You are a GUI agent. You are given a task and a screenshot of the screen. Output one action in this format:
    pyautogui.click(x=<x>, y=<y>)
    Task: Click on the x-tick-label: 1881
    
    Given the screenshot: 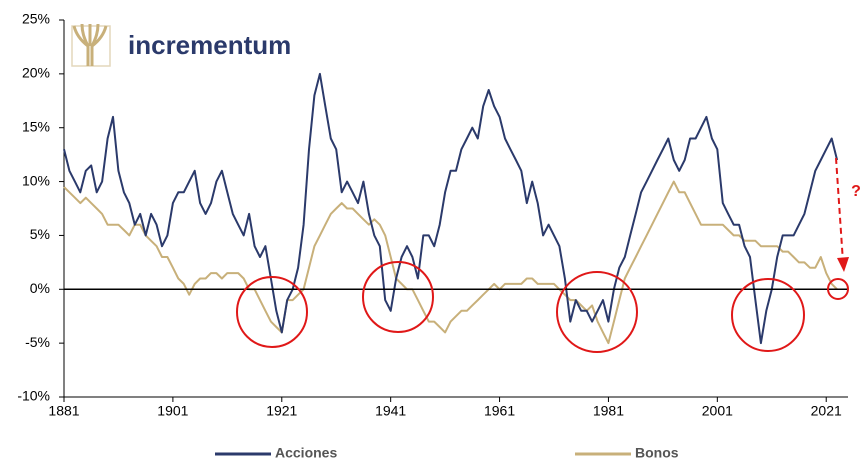 What is the action you would take?
    pyautogui.click(x=63, y=411)
    